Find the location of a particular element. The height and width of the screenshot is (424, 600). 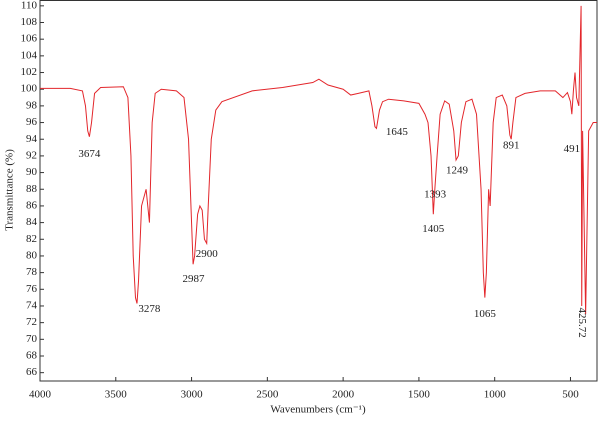

y-tick-label: 78 is located at coordinates (32, 272).